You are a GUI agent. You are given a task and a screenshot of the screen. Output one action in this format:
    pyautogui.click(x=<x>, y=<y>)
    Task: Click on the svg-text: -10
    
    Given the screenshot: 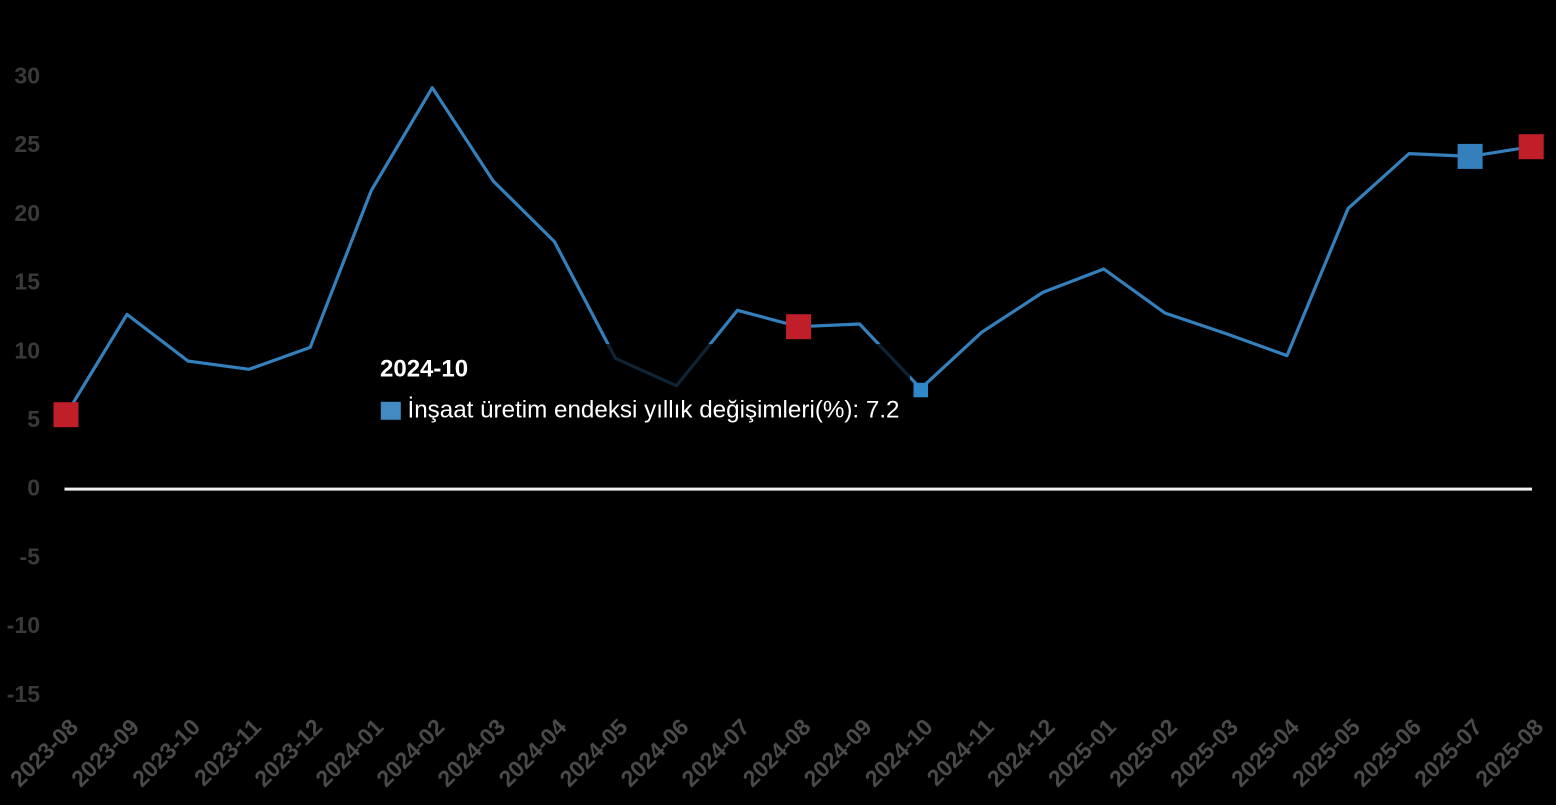 What is the action you would take?
    pyautogui.click(x=23, y=625)
    